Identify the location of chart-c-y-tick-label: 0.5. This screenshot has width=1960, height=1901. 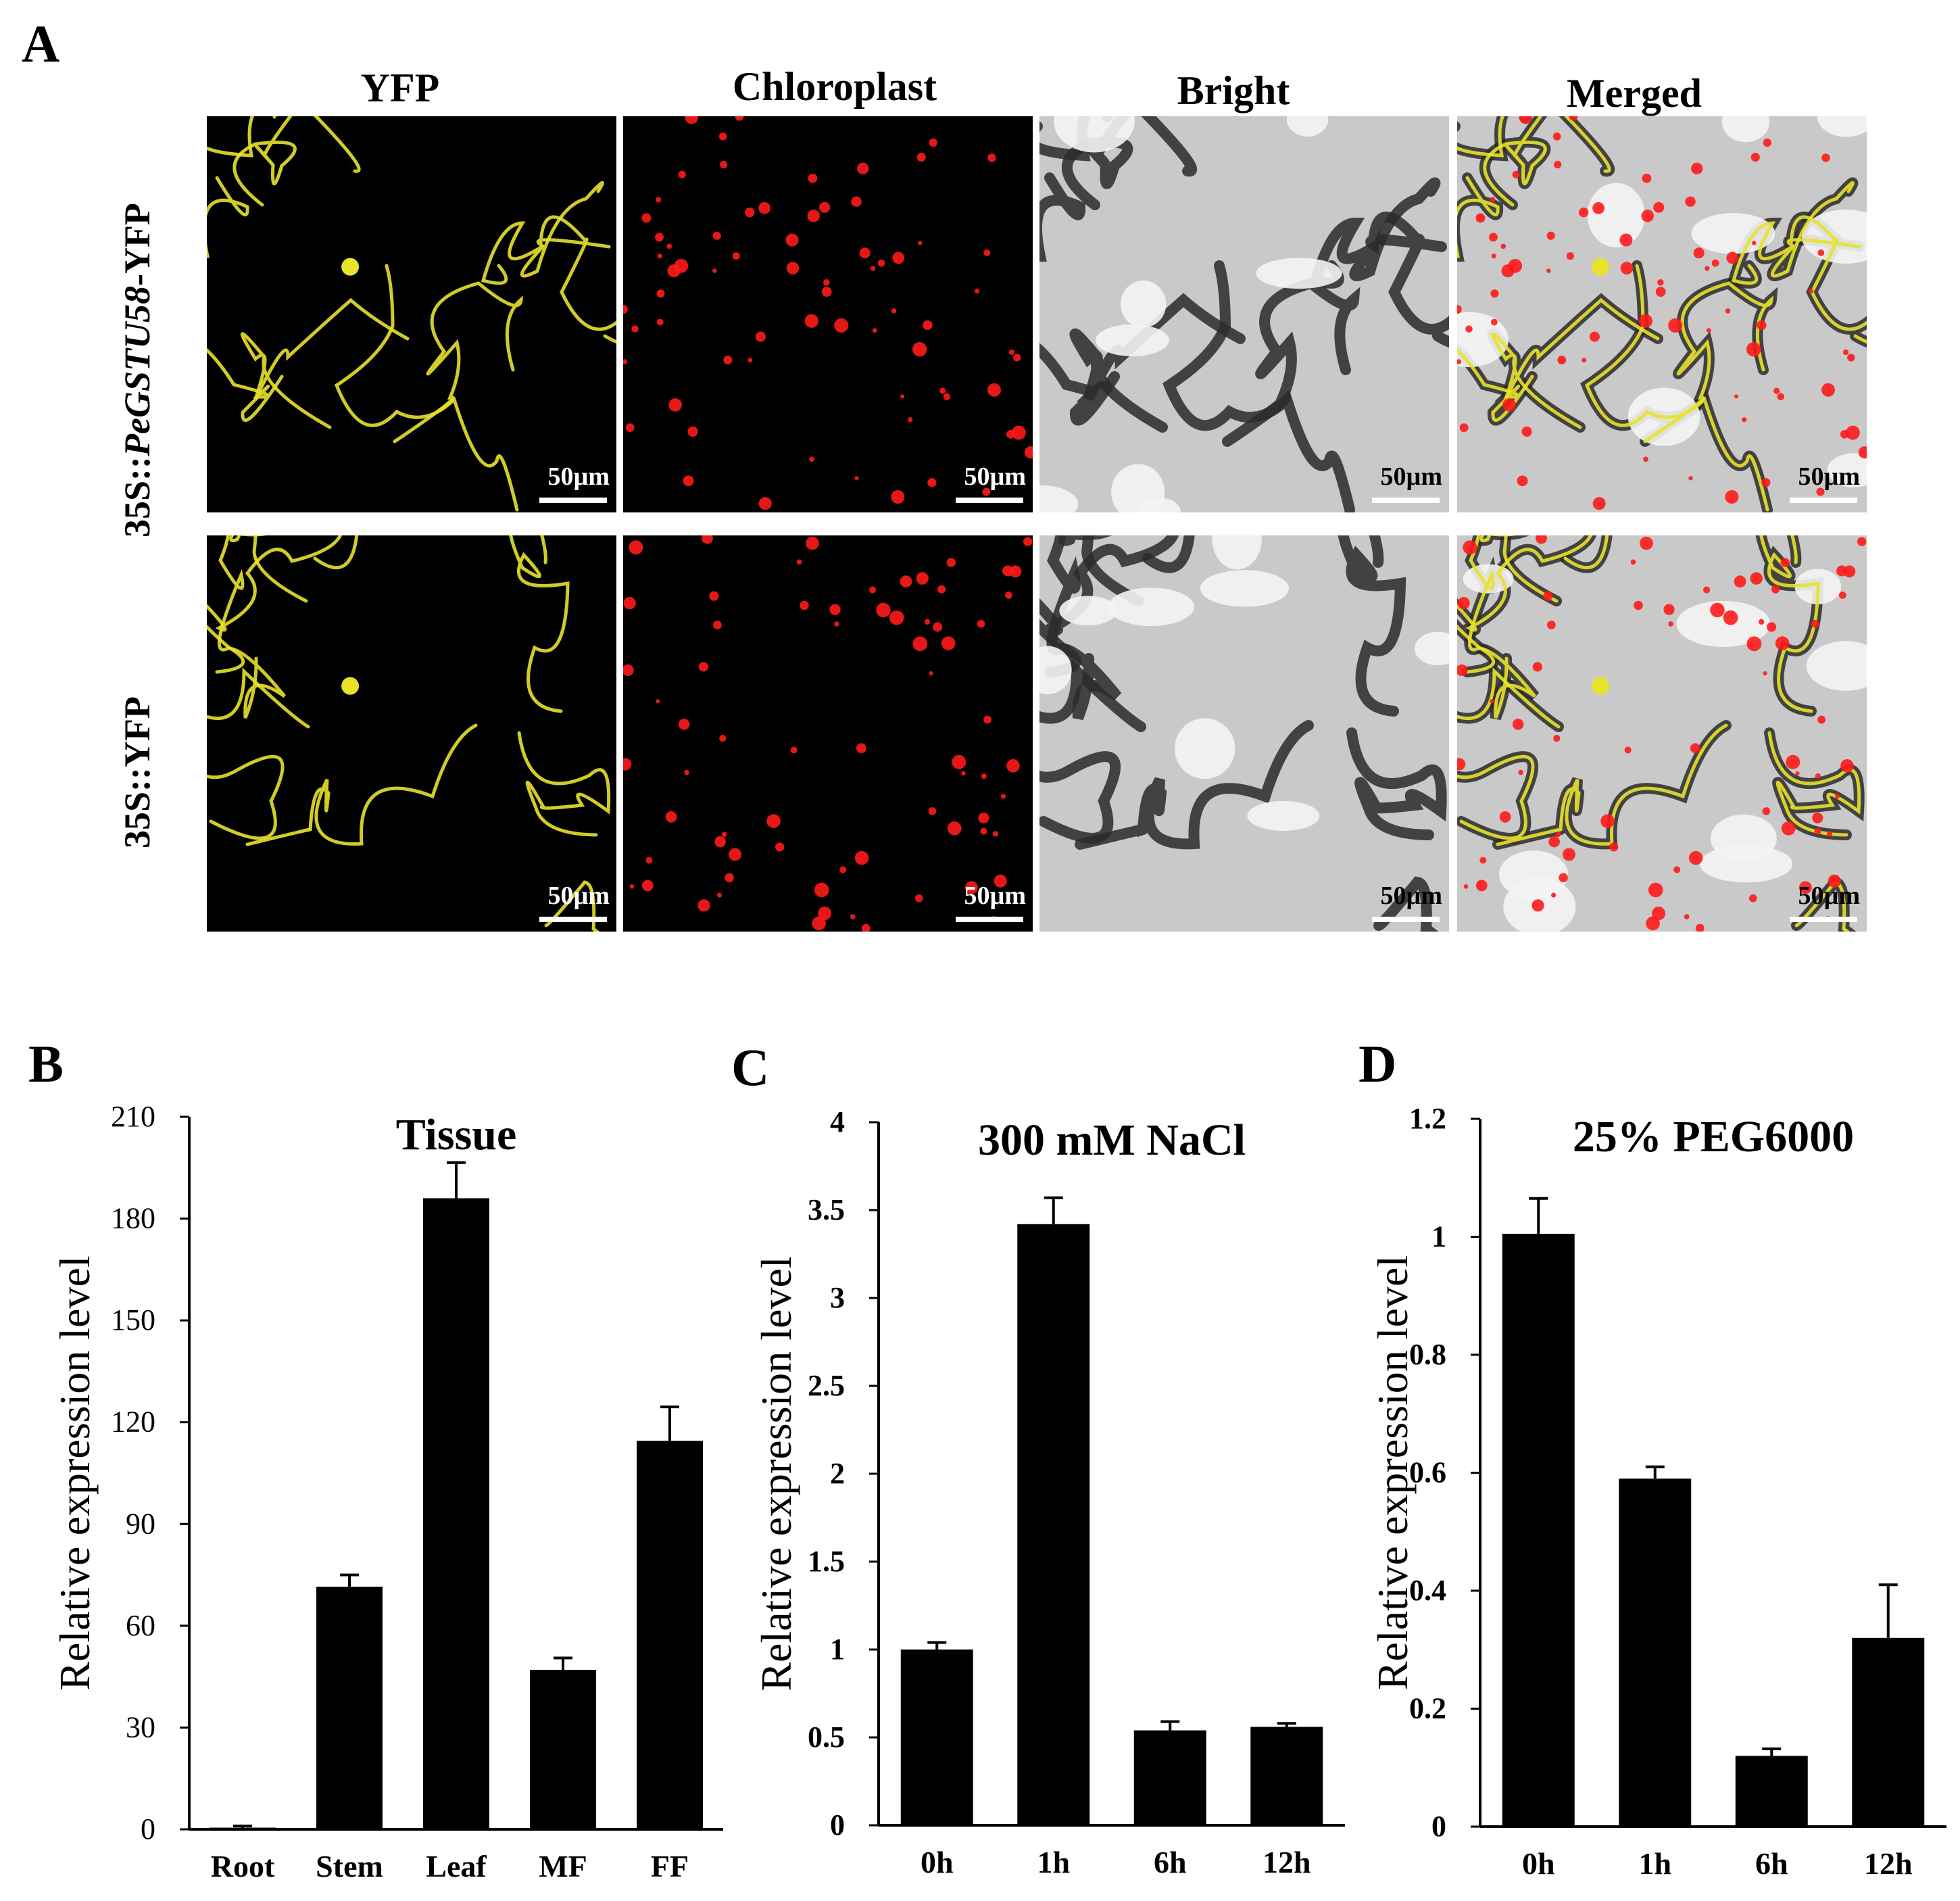
(827, 1737).